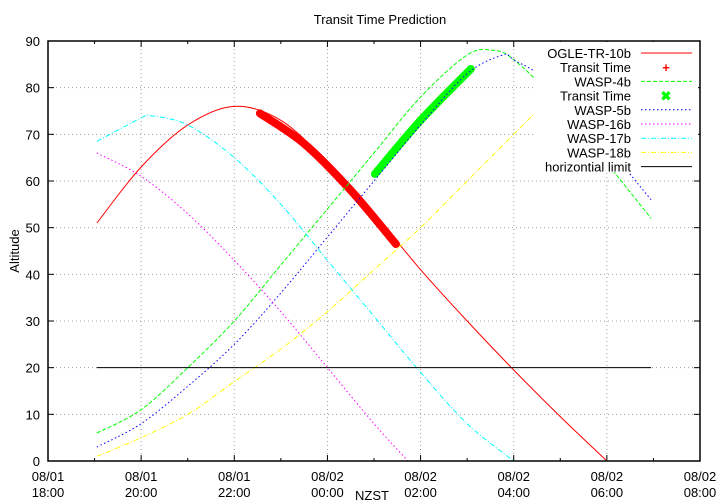 This screenshot has width=720, height=504. Describe the element at coordinates (700, 492) in the screenshot. I see `x-tick-time: 08:00` at that location.